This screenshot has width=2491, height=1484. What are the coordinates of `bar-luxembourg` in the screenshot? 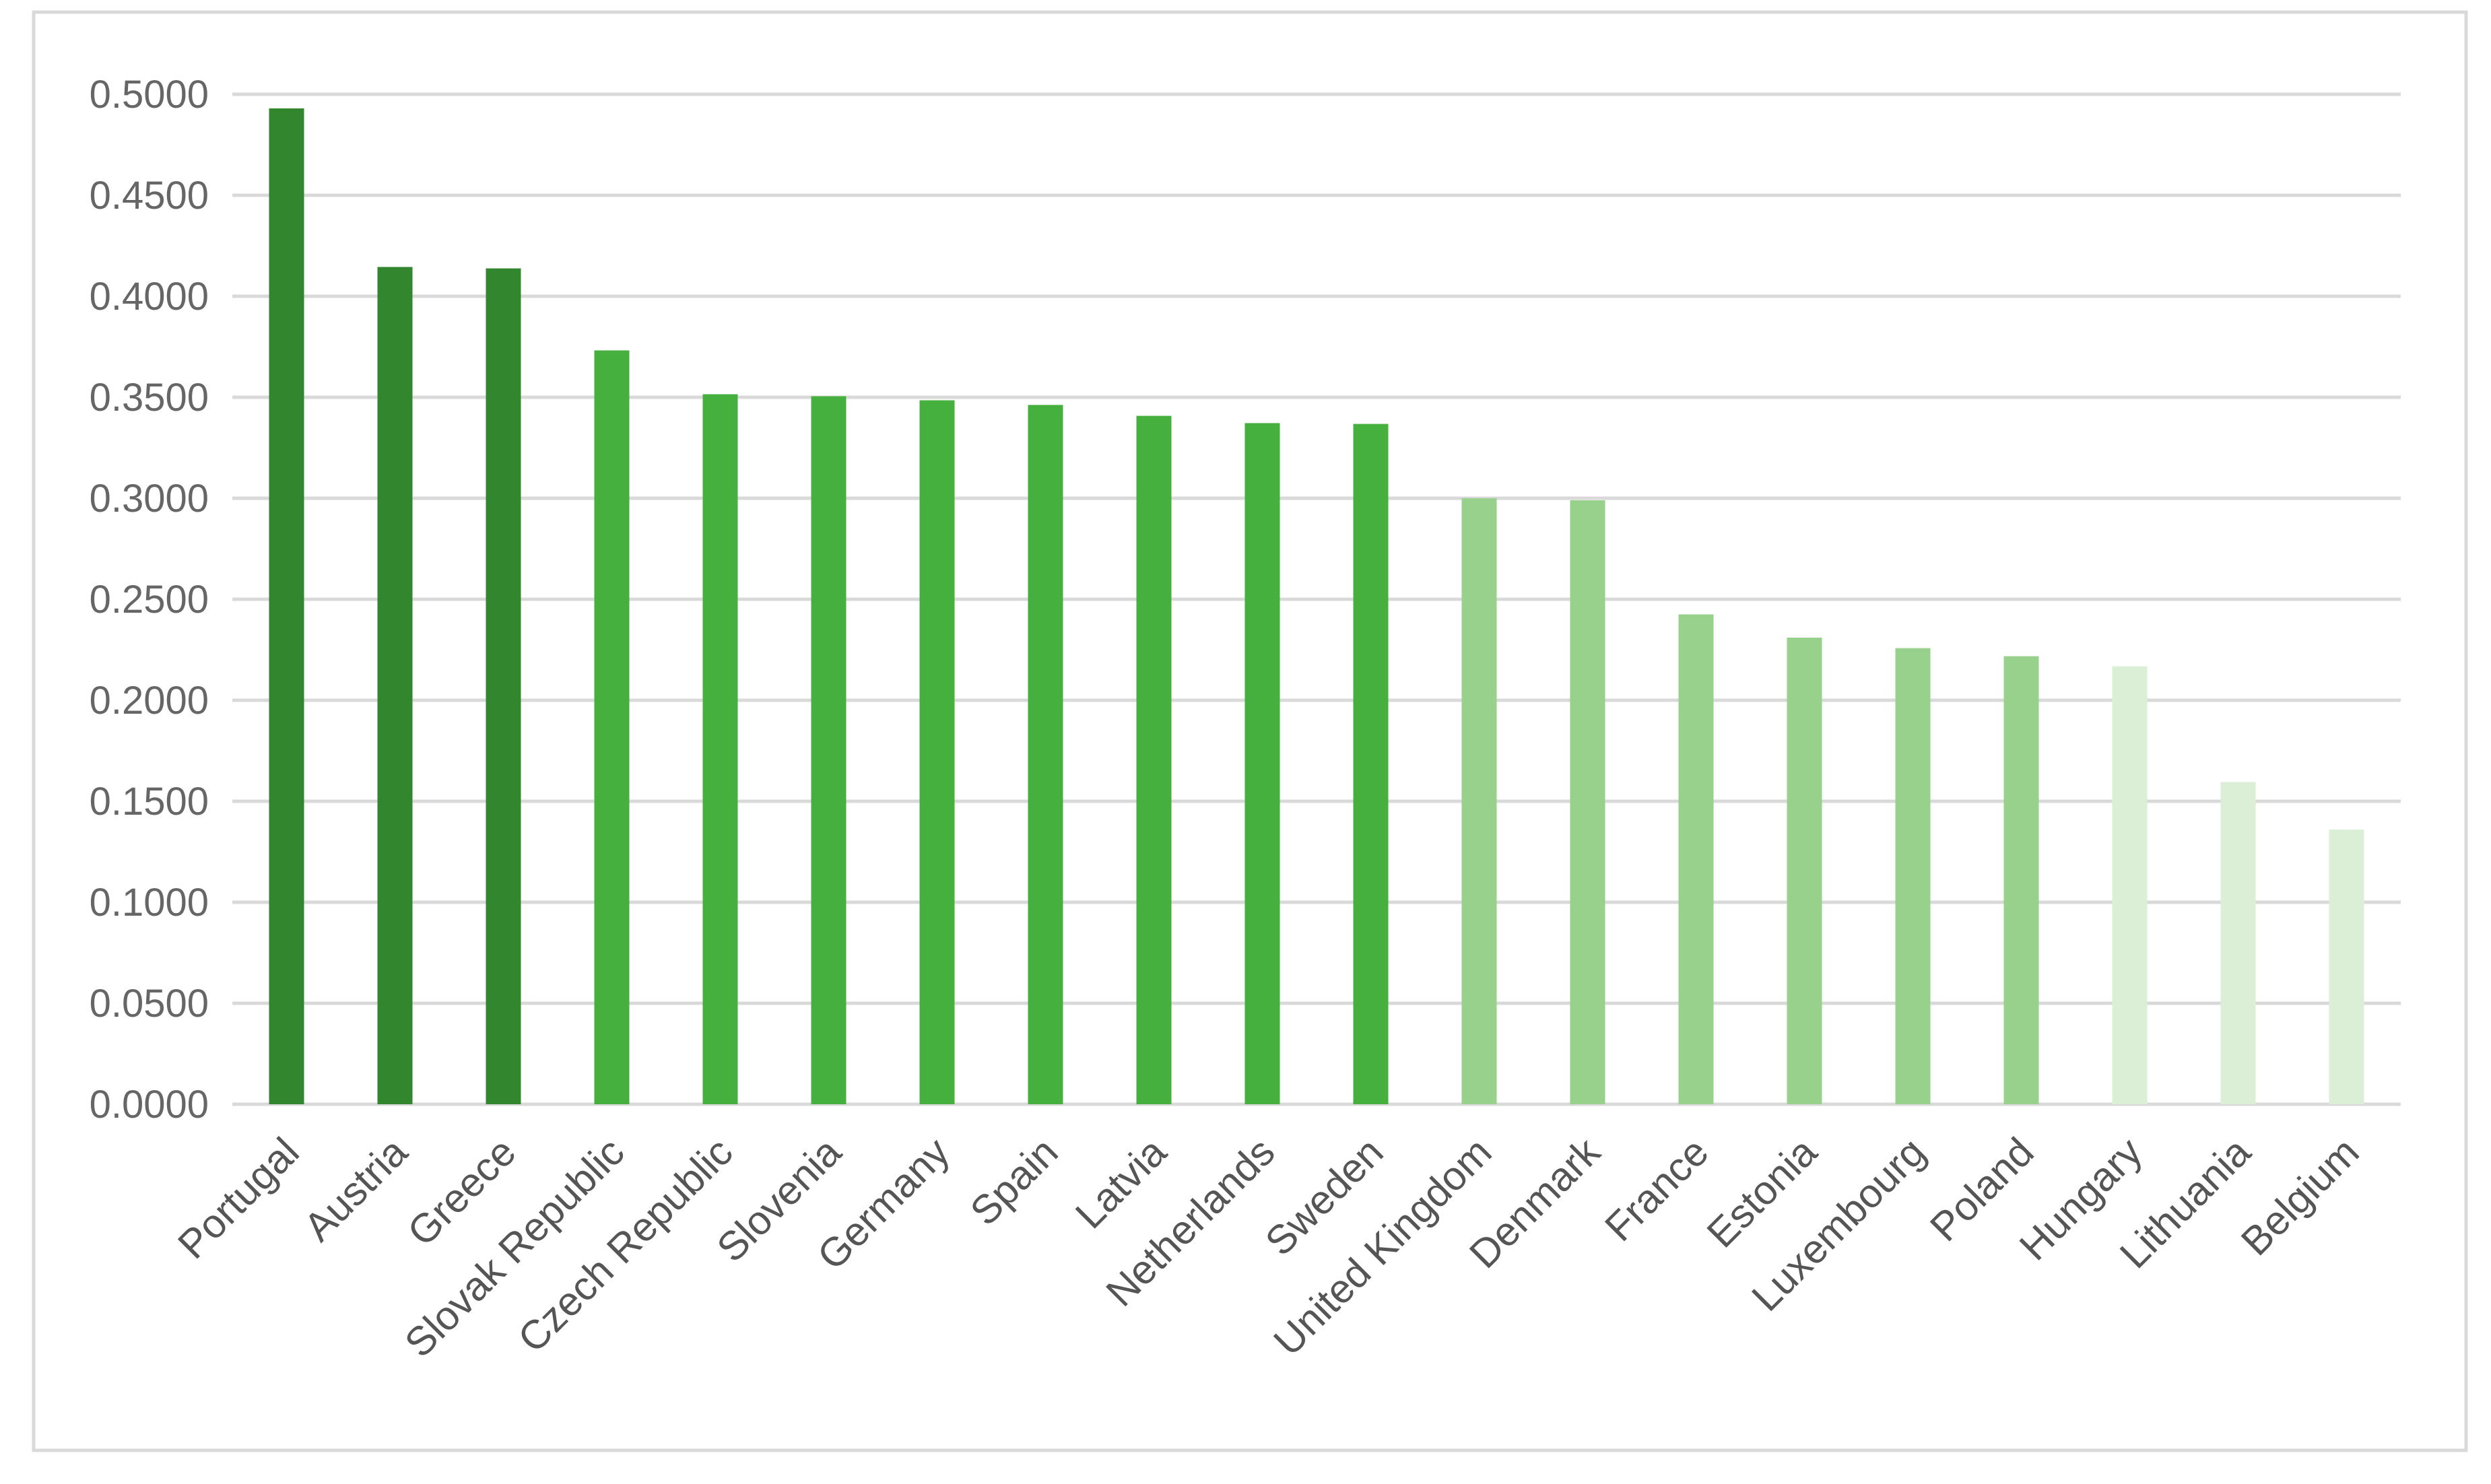 It's located at (1913, 876).